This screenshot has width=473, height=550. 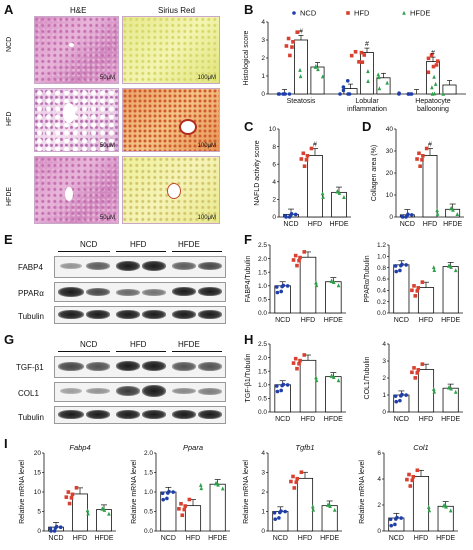 What do you see at coordinates (294, 13) in the screenshot?
I see `legend-marker-ncd` at bounding box center [294, 13].